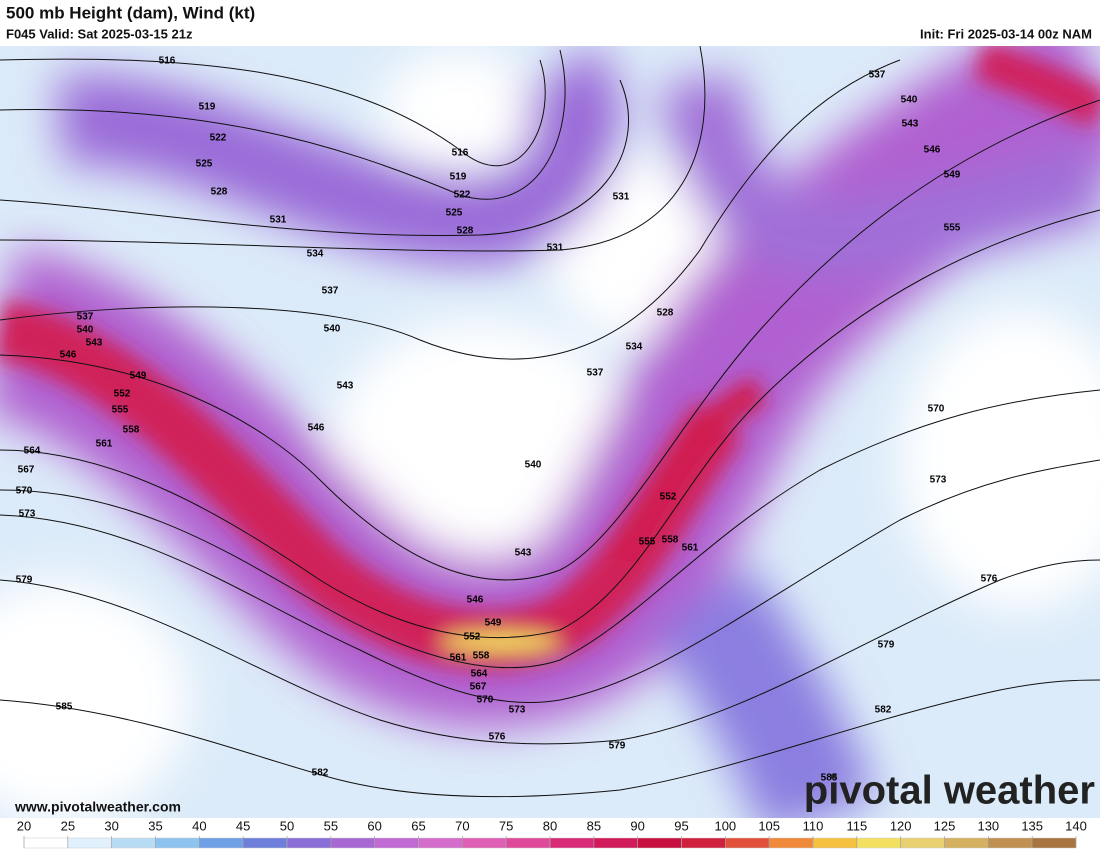 The width and height of the screenshot is (1100, 855). I want to click on colorbar-tick-label: 50, so click(287, 825).